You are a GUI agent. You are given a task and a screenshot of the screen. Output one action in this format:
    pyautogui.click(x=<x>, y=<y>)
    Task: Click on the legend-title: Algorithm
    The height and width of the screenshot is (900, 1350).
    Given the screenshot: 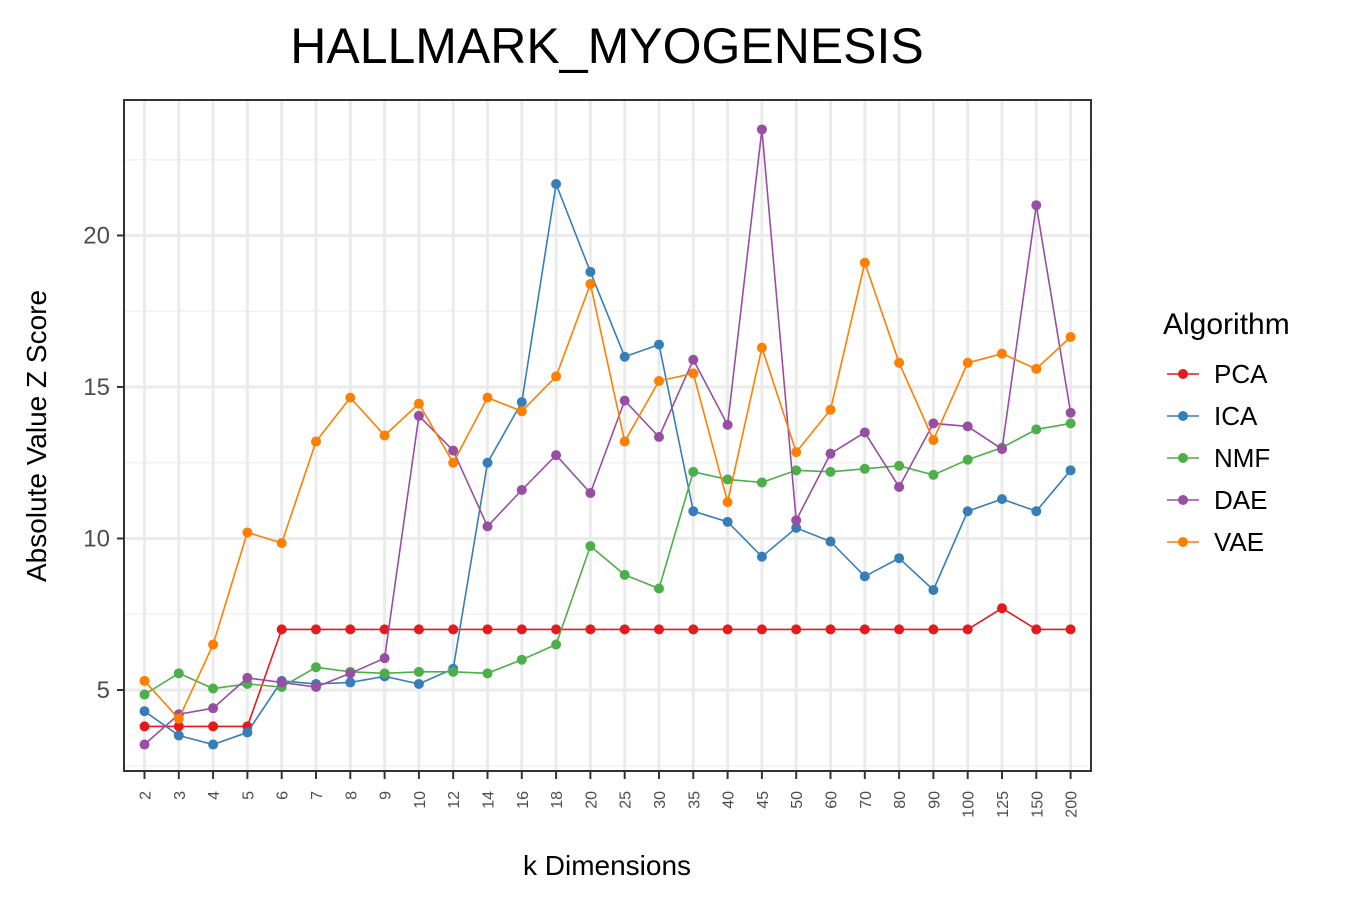 What is the action you would take?
    pyautogui.click(x=1226, y=324)
    